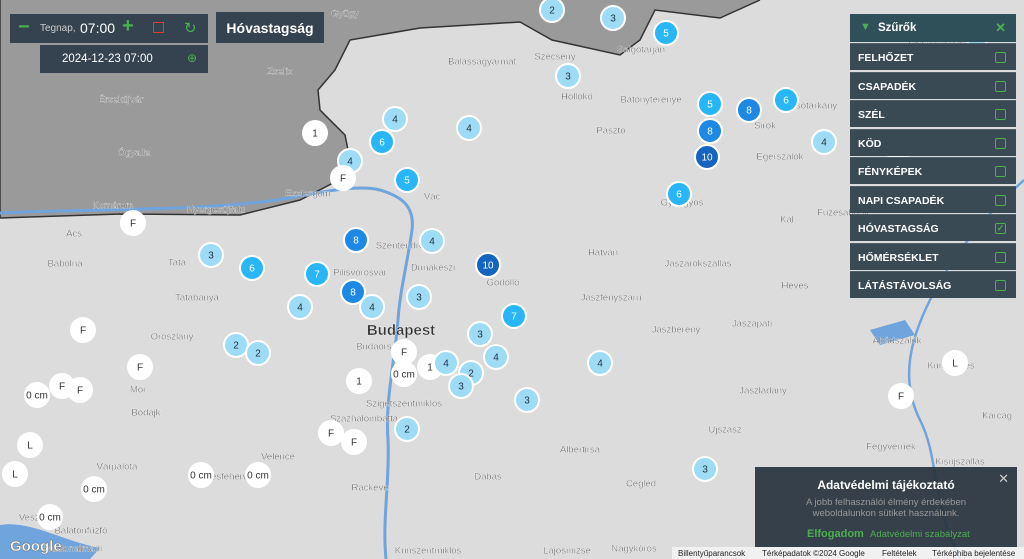 This screenshot has height=559, width=1024. I want to click on filter-item: CSAPADÉK, so click(933, 85).